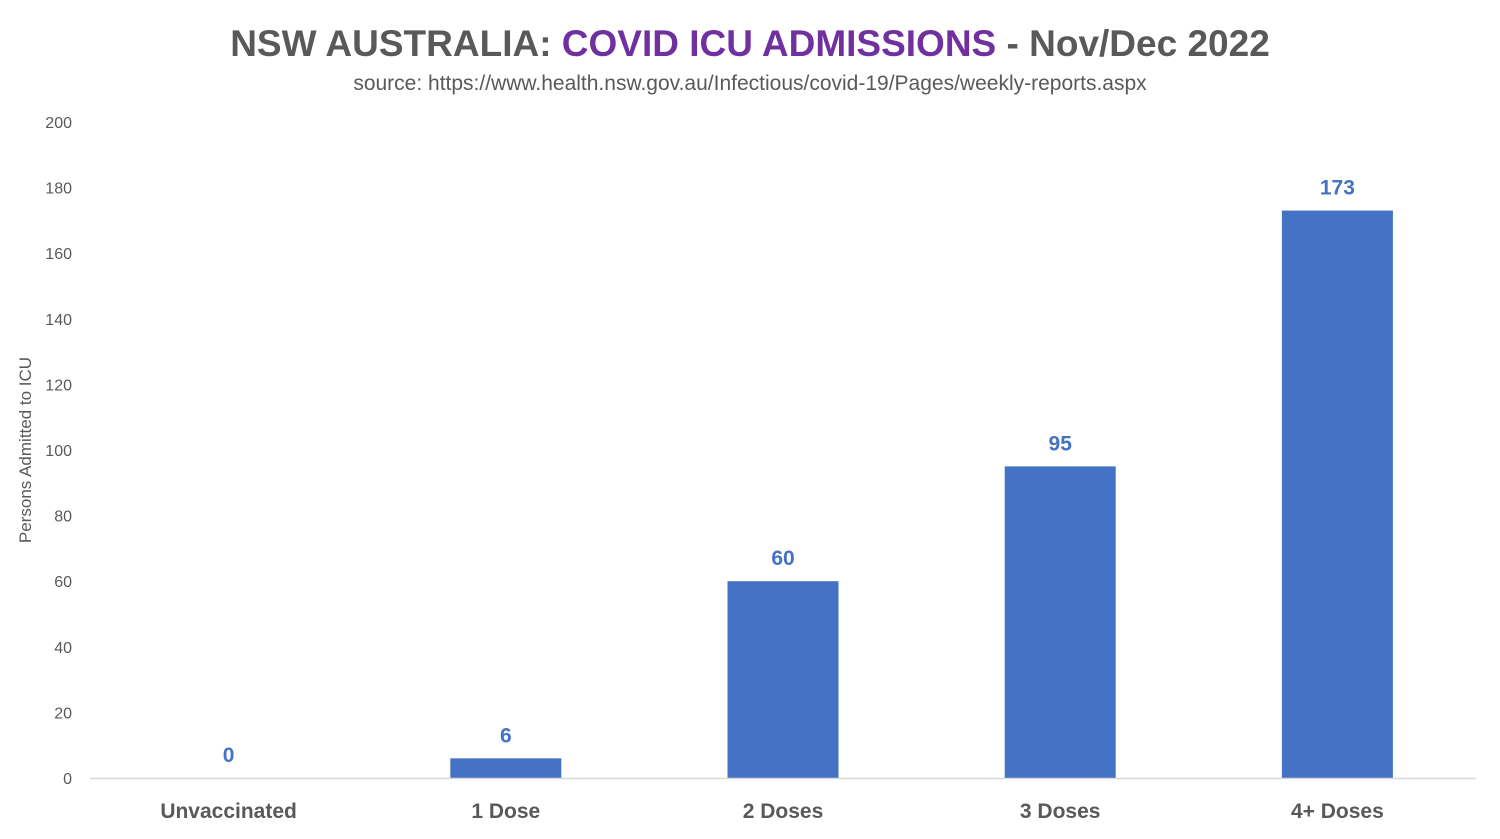  I want to click on x-category-label: 3 Doses, so click(1060, 811).